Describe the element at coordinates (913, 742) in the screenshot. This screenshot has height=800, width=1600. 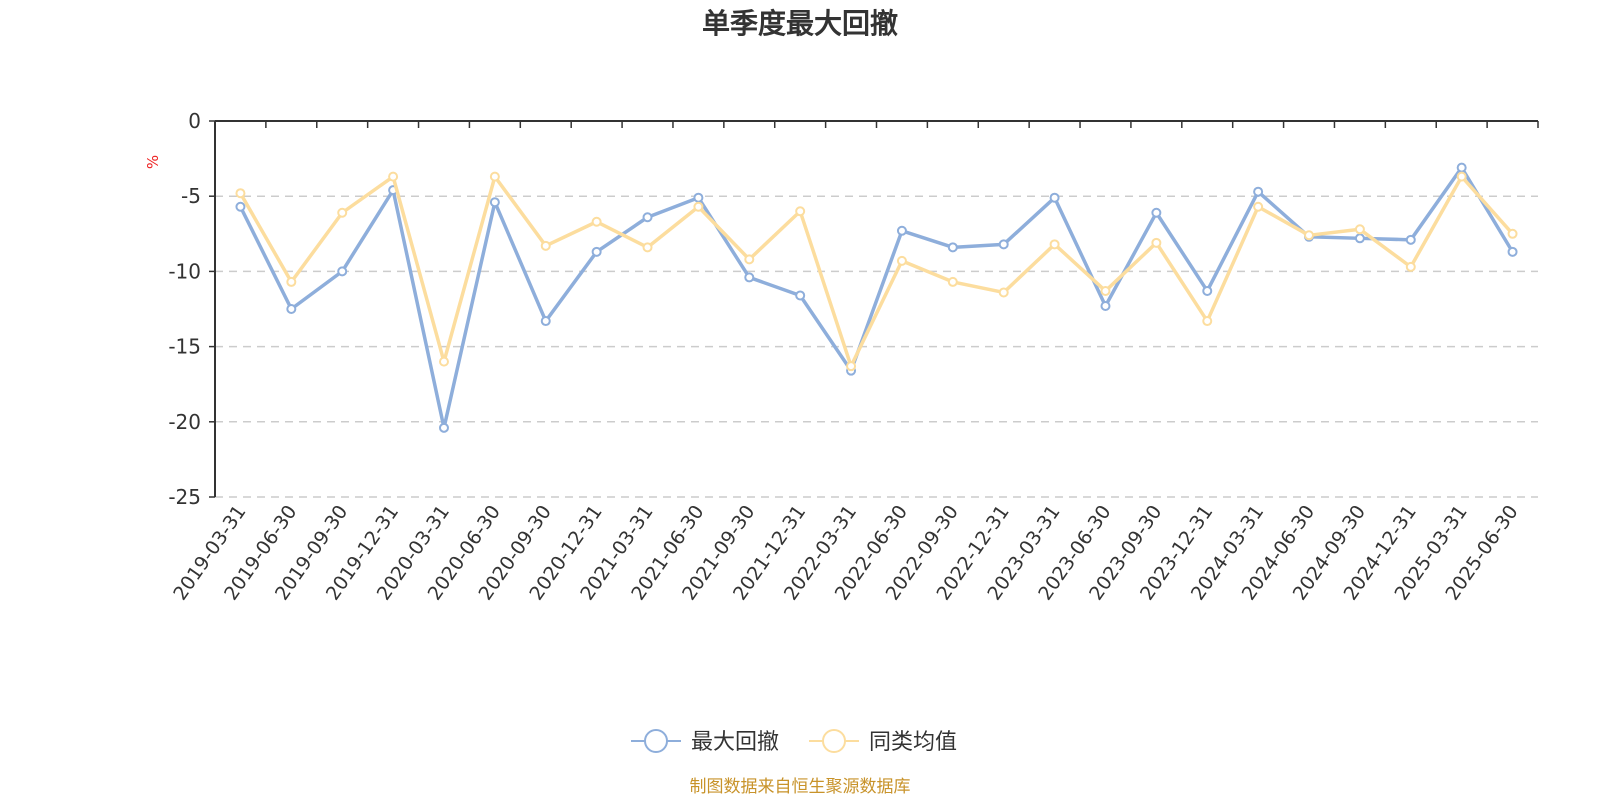
I see `legend-label: 同类均值` at that location.